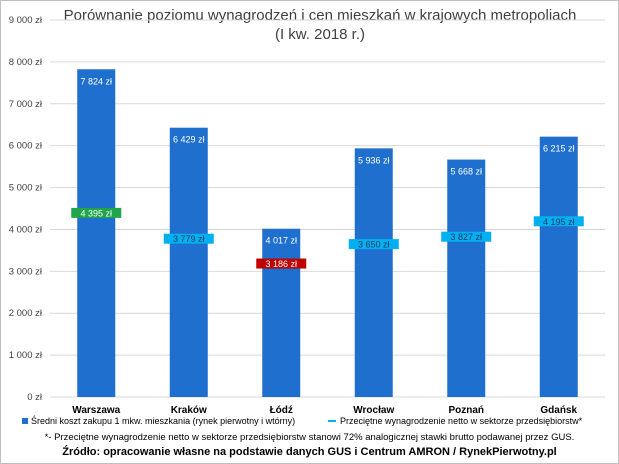 This screenshot has width=619, height=464. I want to click on salary-marker-label: 3 779 zł, so click(189, 239).